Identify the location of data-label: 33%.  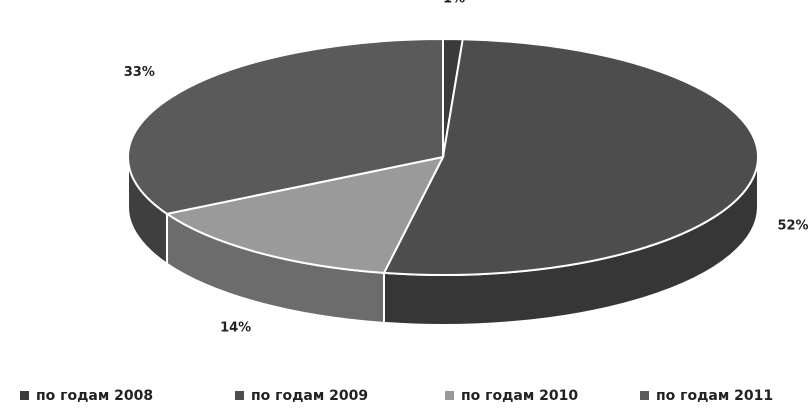
(139, 72).